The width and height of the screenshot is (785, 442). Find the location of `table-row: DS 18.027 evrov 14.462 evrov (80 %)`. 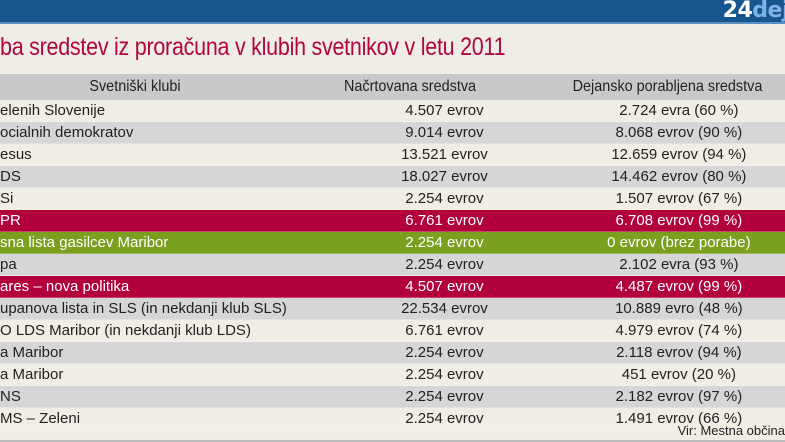

table-row: DS 18.027 evrov 14.462 evrov (80 %) is located at coordinates (392, 177).